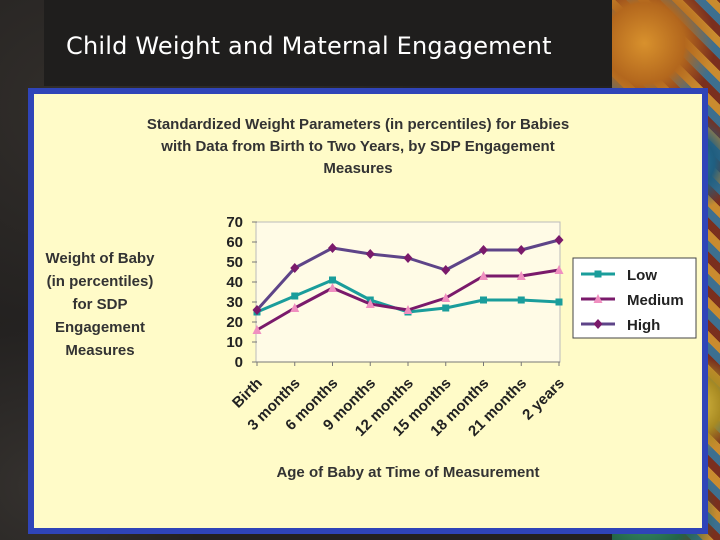 This screenshot has height=540, width=720. What do you see at coordinates (234, 282) in the screenshot?
I see `y-tick-label: 40` at bounding box center [234, 282].